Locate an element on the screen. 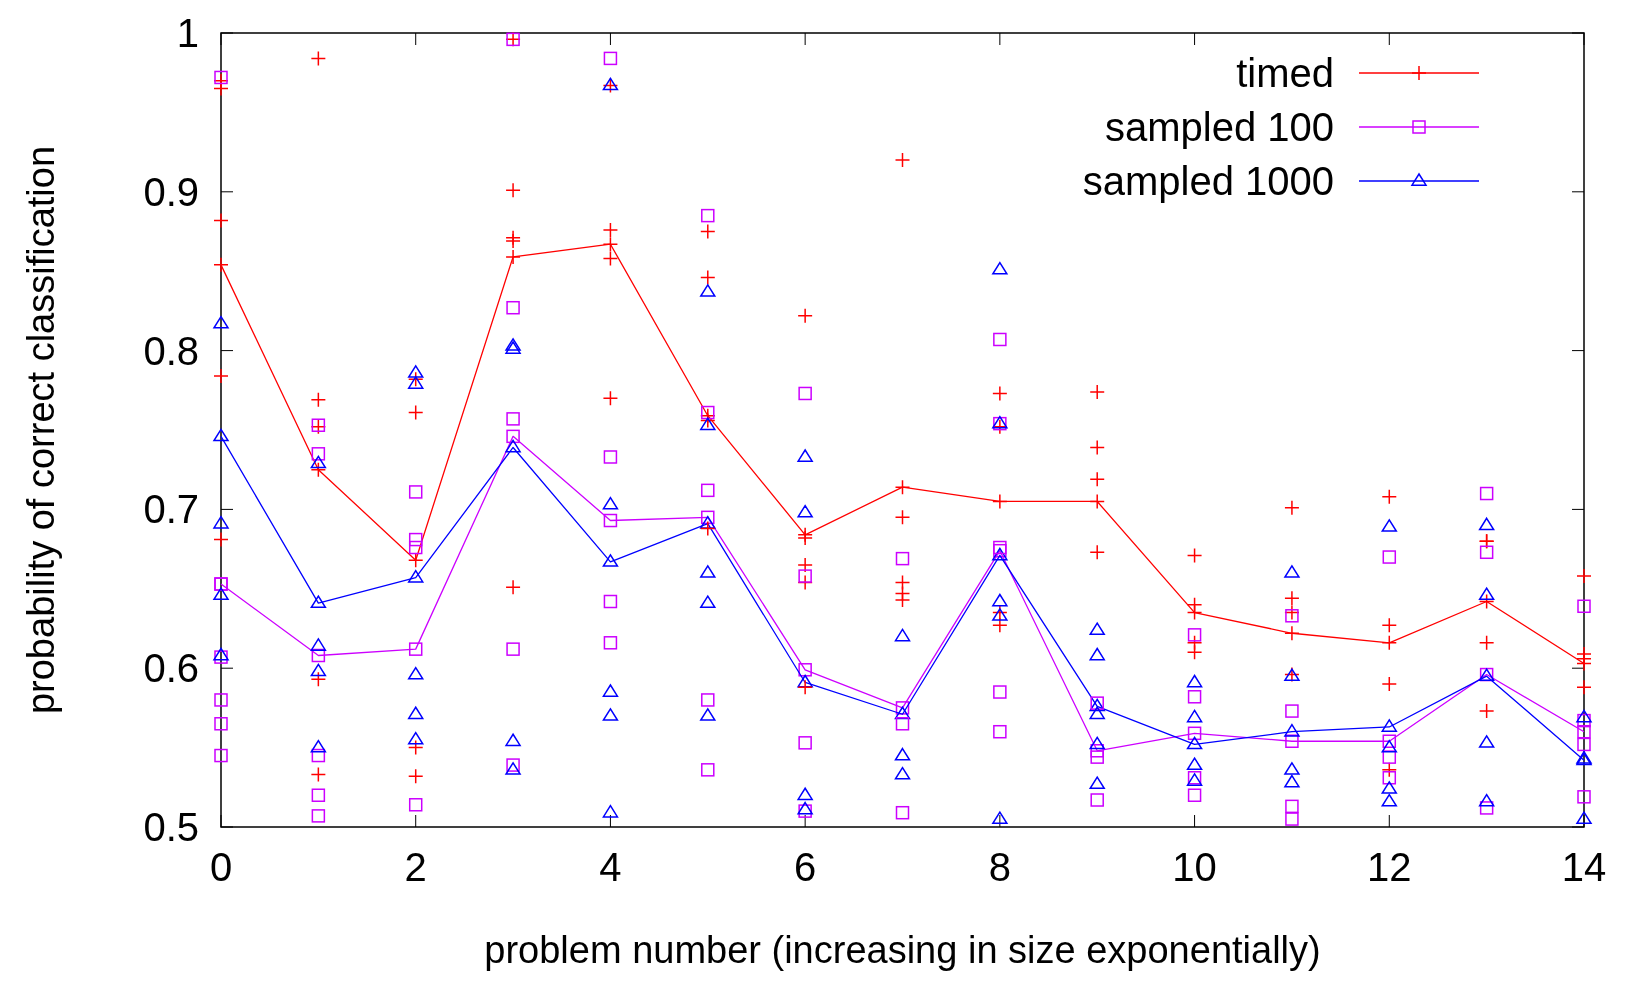  x-tick-label: 10 is located at coordinates (1194, 867).